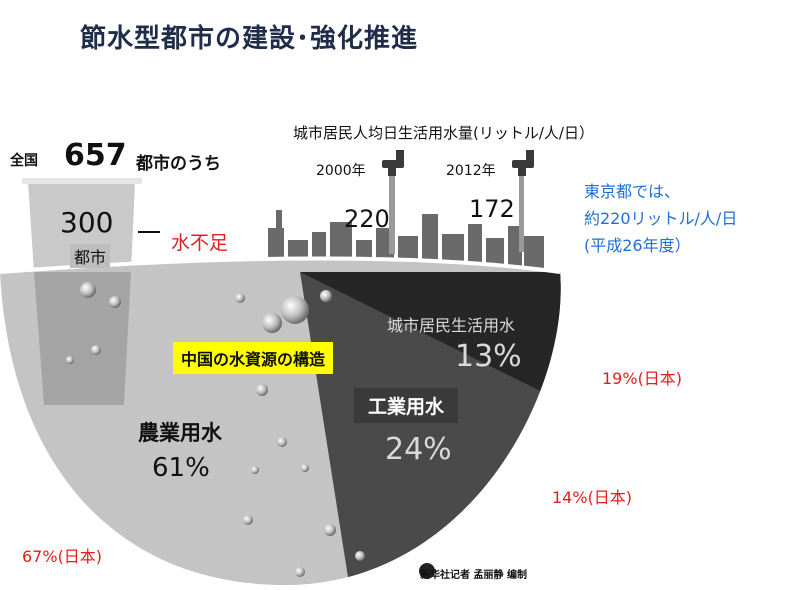  I want to click on industry-label-box: 工業用水, so click(406, 405).